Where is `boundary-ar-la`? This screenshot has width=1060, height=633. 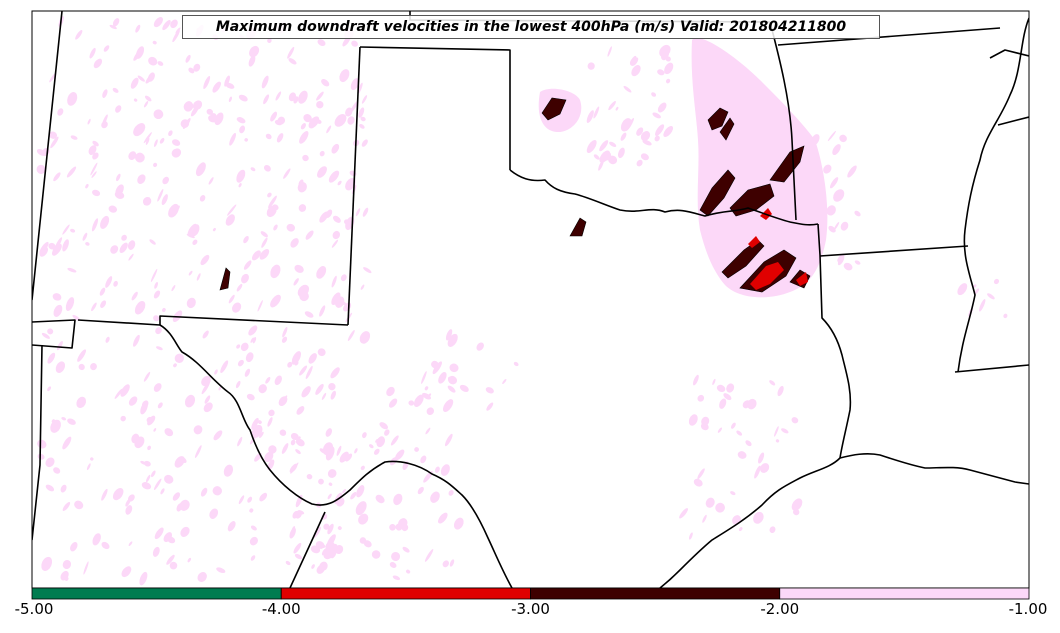
boundary-ar-la is located at coordinates (894, 251).